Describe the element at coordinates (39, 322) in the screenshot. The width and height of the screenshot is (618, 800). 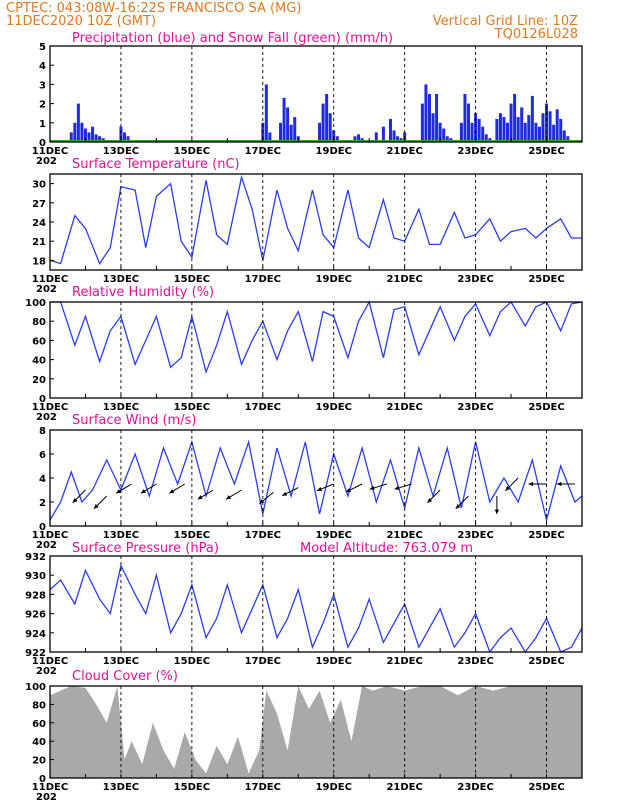
I see `rh-ytick-label: 80` at that location.